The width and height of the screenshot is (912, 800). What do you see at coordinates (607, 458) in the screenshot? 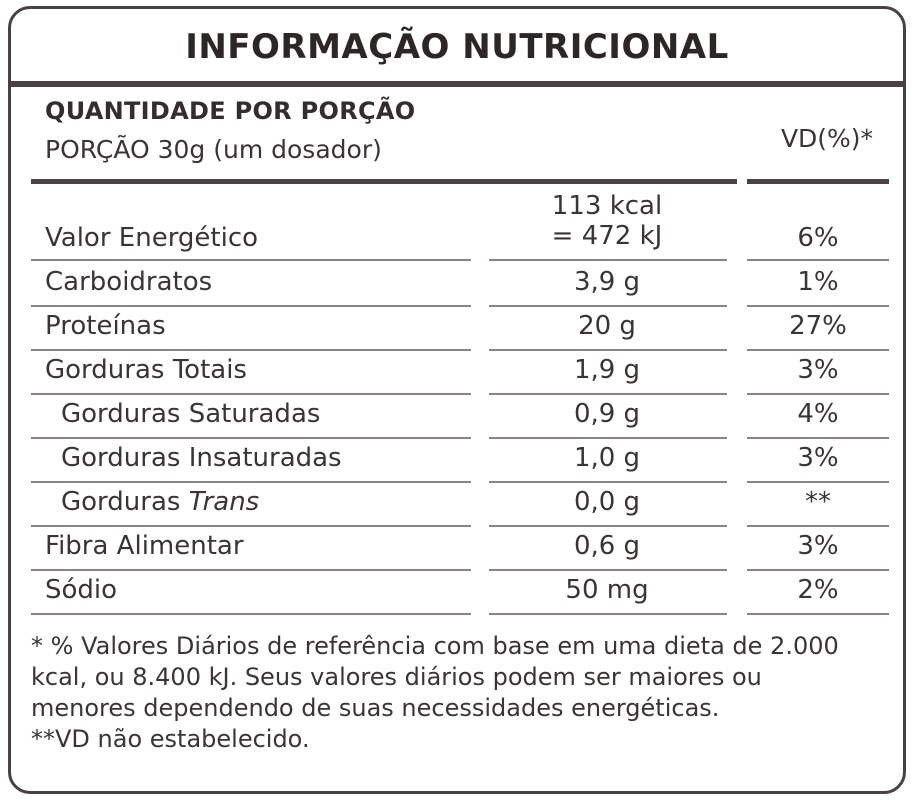
I see `nutrient-amount: 1,0 g` at bounding box center [607, 458].